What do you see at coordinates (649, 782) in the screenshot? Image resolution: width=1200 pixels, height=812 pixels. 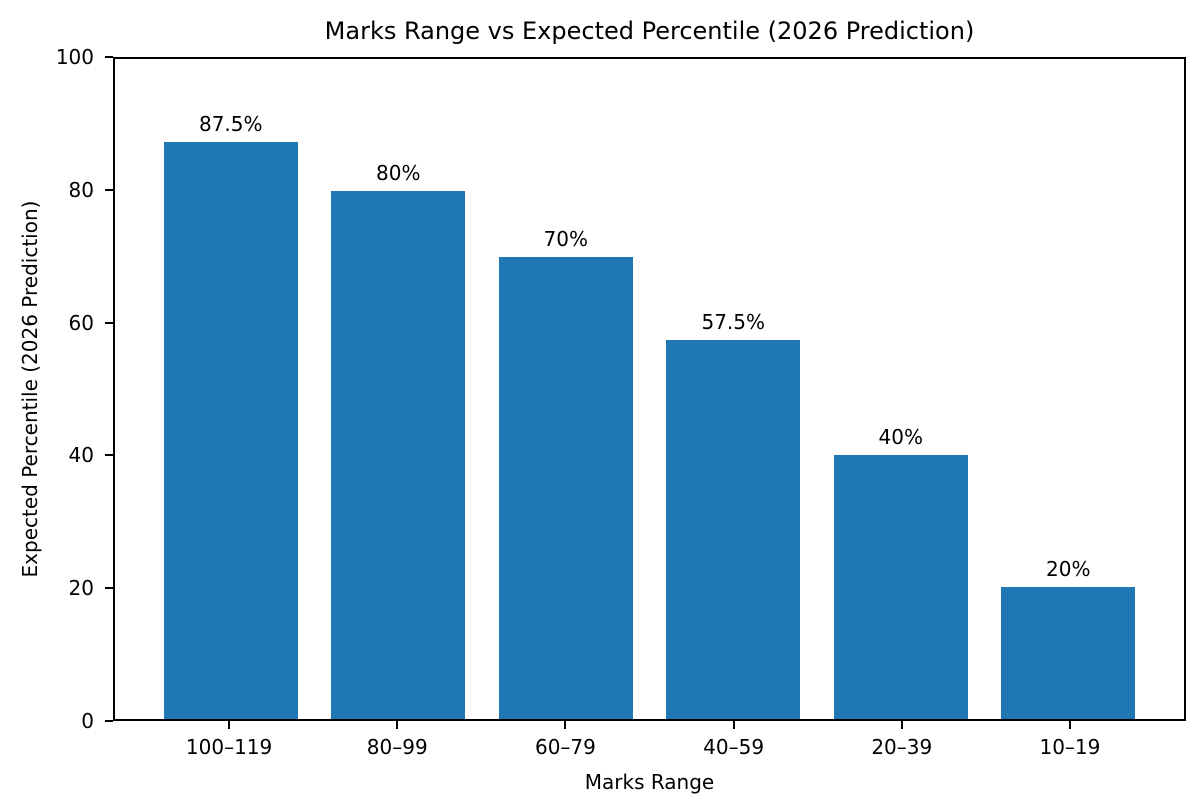 I see `x-axis-label: Marks Range` at bounding box center [649, 782].